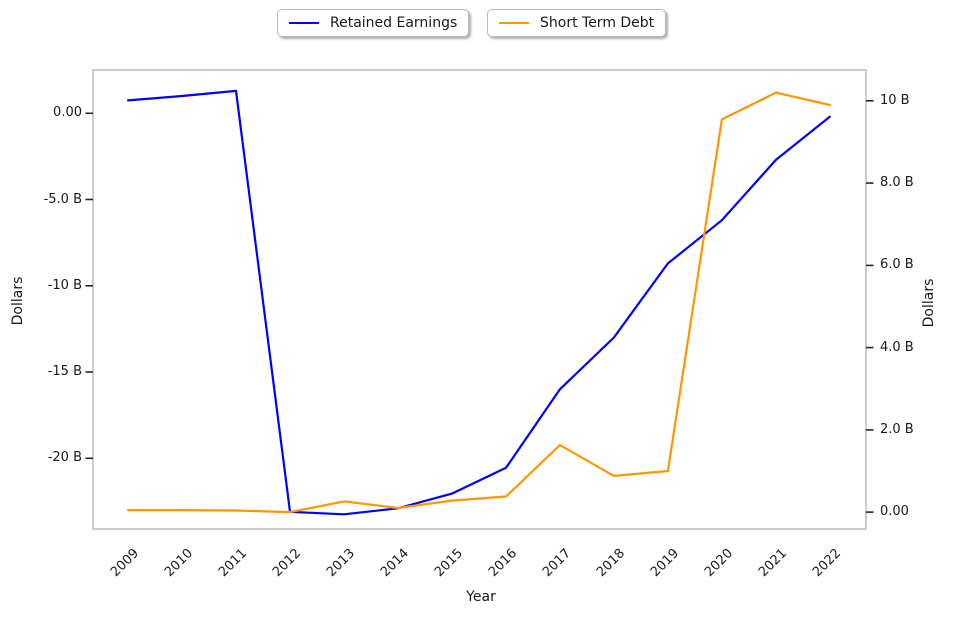 The height and width of the screenshot is (618, 953). What do you see at coordinates (897, 183) in the screenshot?
I see `right-axis-tick-label: 8.0 B` at bounding box center [897, 183].